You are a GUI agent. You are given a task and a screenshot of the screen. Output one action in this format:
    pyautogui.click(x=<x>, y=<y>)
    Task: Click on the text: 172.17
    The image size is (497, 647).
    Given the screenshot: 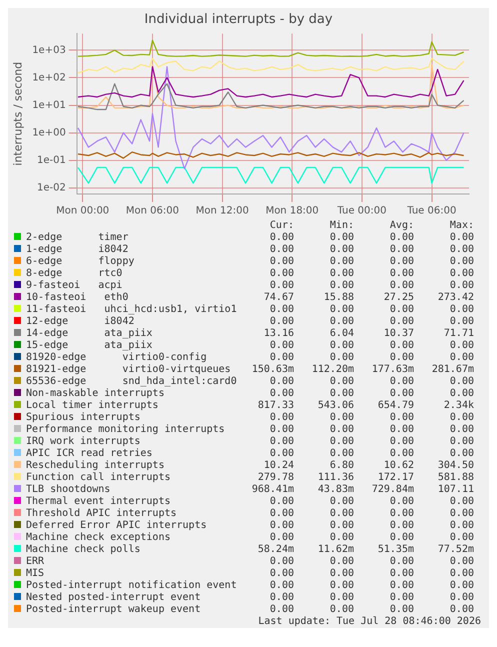 What is the action you would take?
    pyautogui.click(x=395, y=478)
    